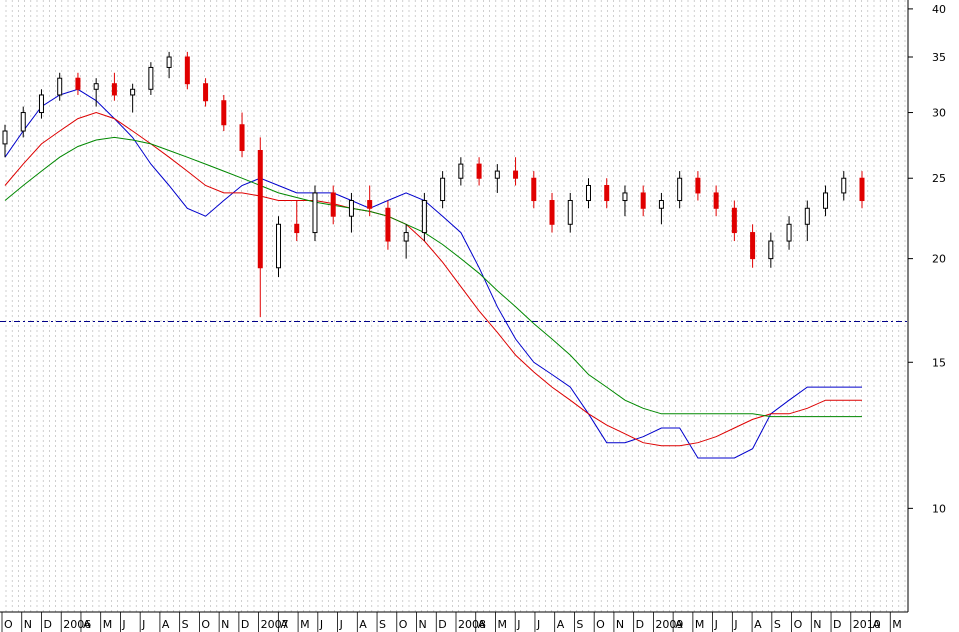 Image resolution: width=959 pixels, height=632 pixels. What do you see at coordinates (275, 624) in the screenshot?
I see `x-tick-label: 2007` at bounding box center [275, 624].